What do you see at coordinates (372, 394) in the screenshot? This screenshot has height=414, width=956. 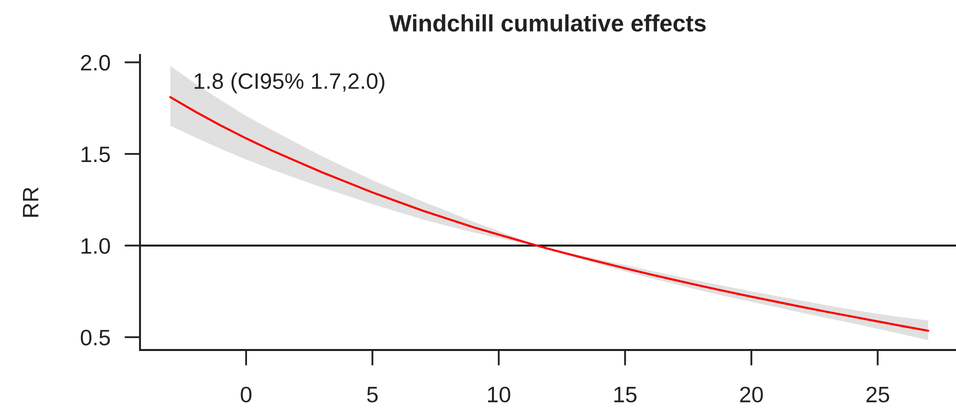 I see `x-tick-label: 5` at bounding box center [372, 394].